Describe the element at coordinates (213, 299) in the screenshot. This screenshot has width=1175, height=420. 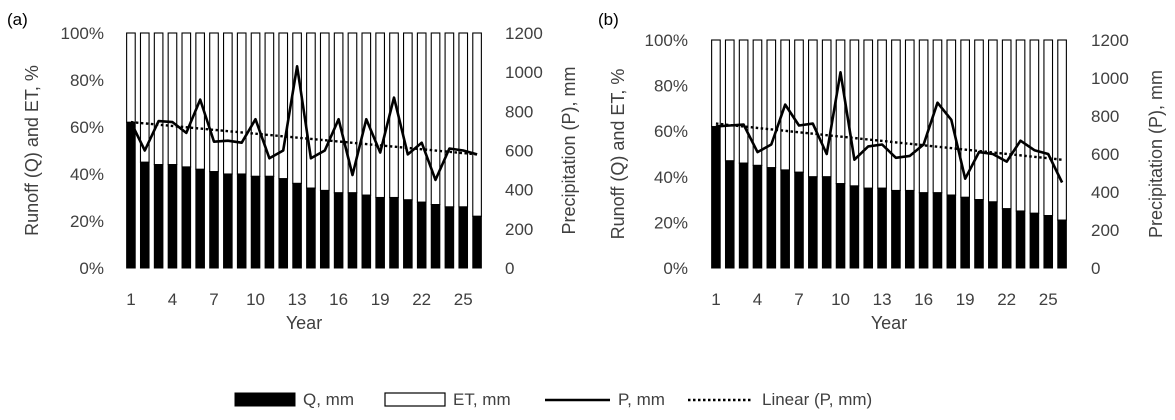
I see `x-tick-label: 7` at that location.